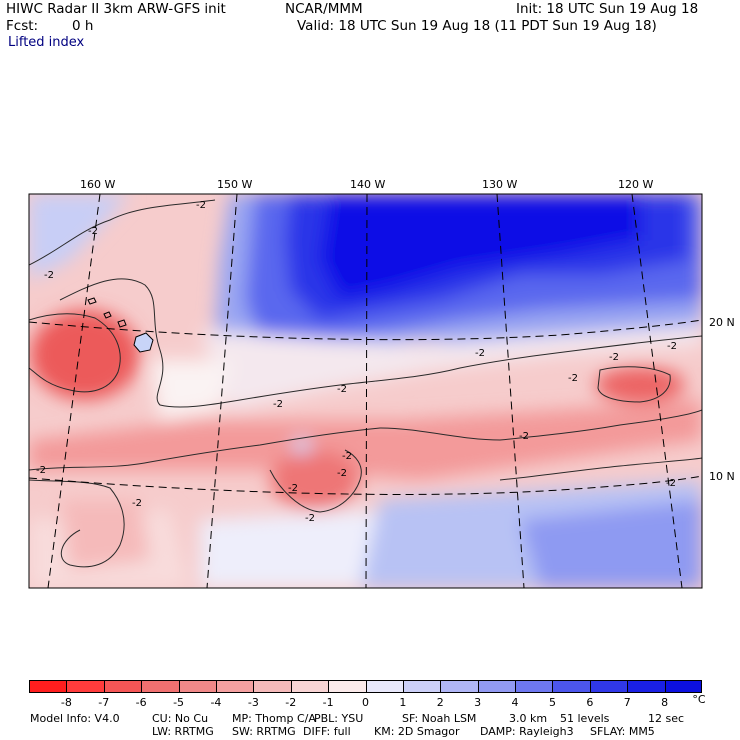 Image resolution: width=740 pixels, height=740 pixels. Describe the element at coordinates (666, 718) in the screenshot. I see `model-info-1-item: 12 sec` at that location.